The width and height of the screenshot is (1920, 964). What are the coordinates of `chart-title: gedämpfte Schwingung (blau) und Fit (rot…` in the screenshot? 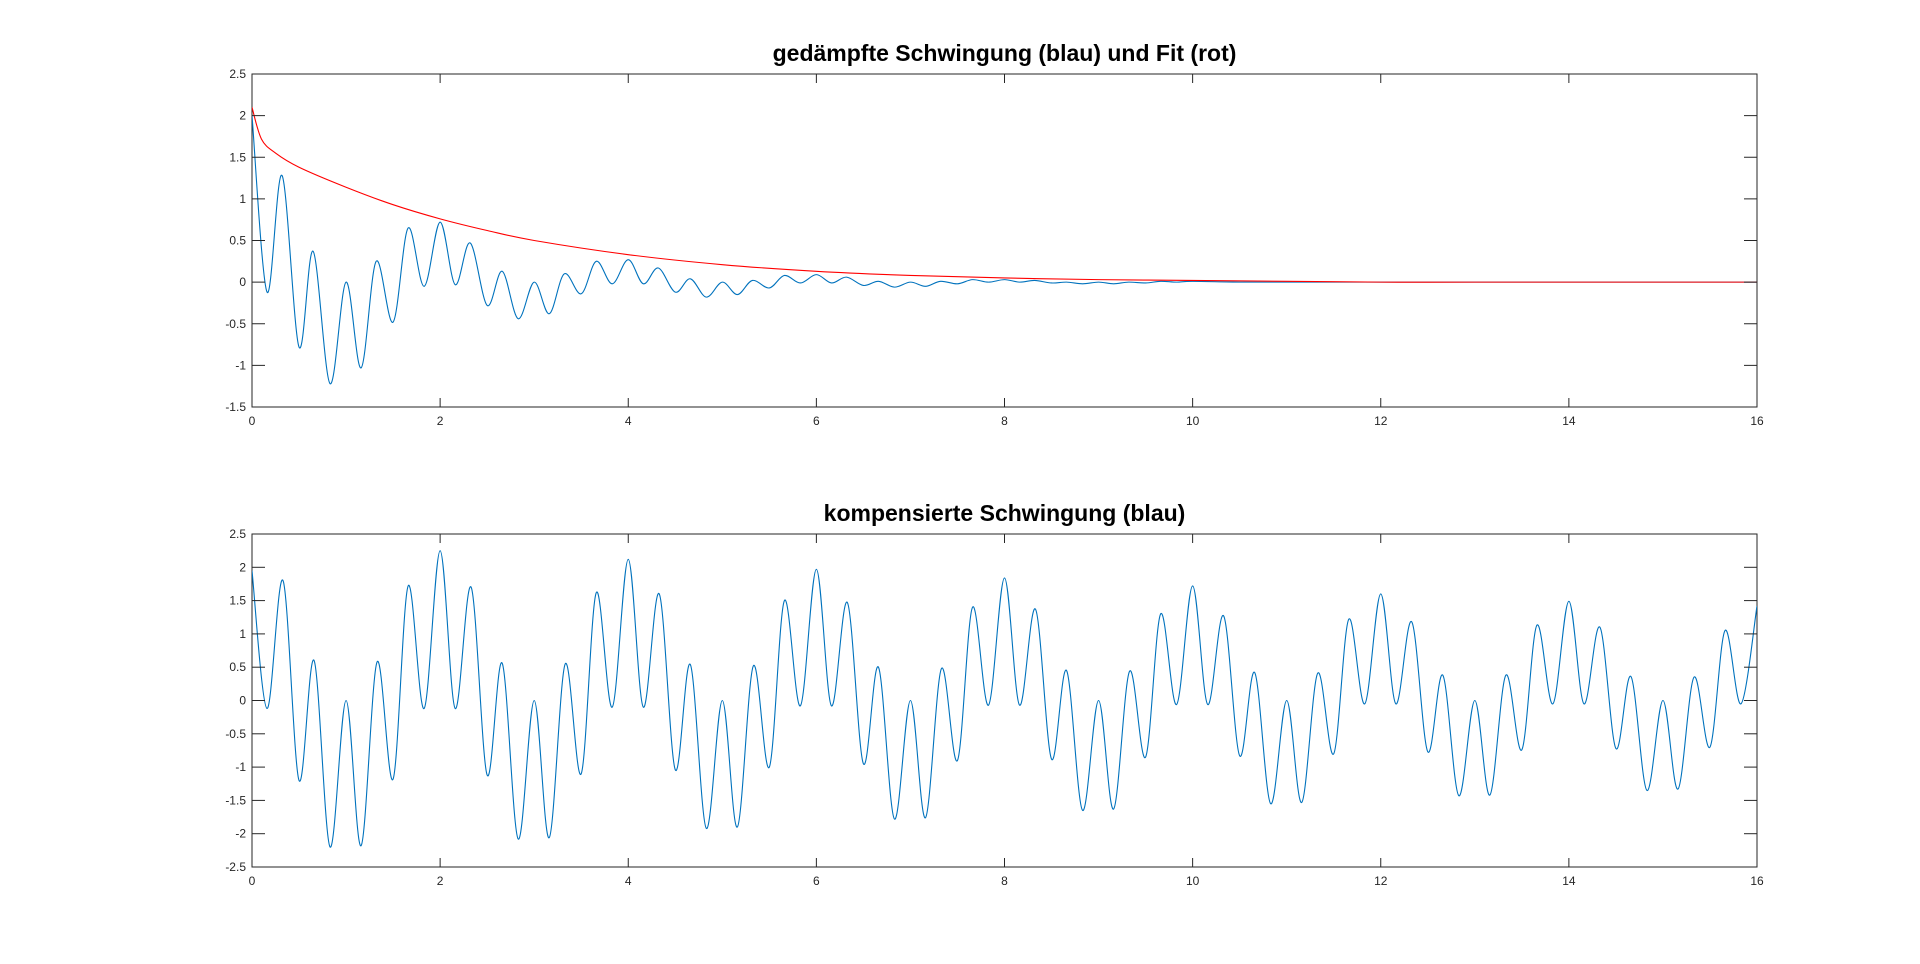 It's located at (1005, 53).